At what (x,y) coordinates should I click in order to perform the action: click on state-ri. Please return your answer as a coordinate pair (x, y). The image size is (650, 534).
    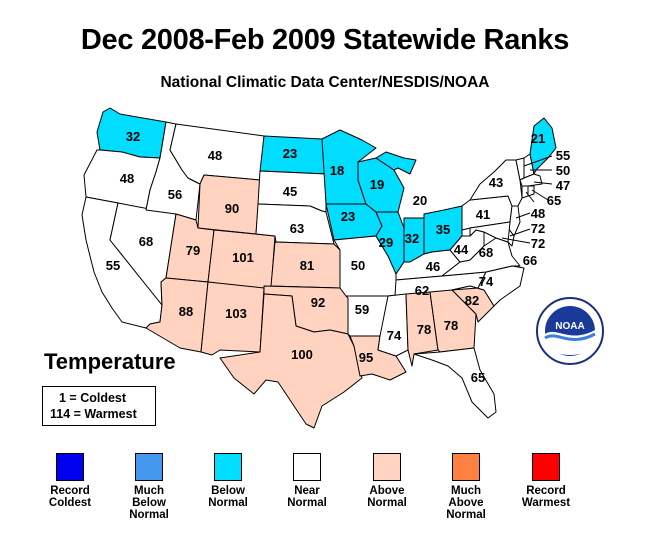
    Looking at the image, I should click on (531, 191).